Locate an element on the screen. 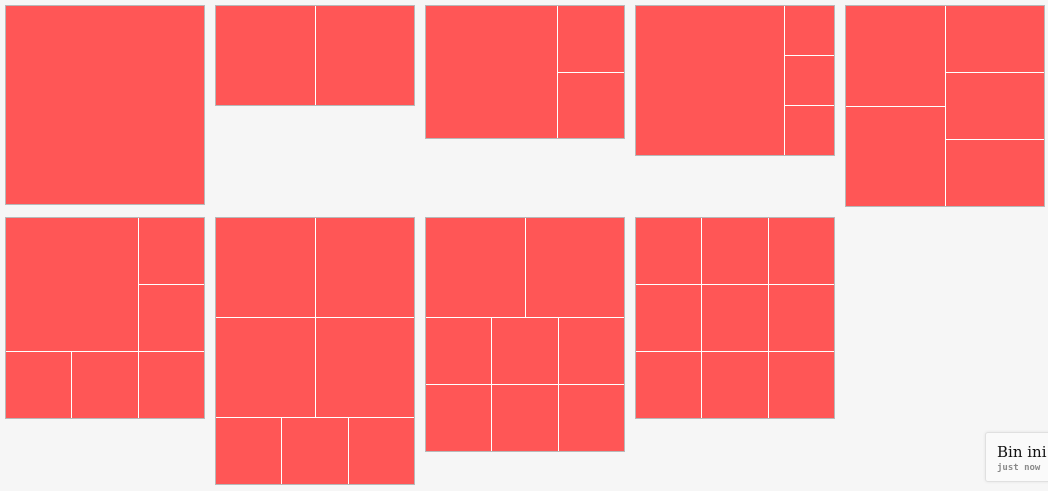 Image resolution: width=1048 pixels, height=491 pixels. layout-8-grid is located at coordinates (525, 334).